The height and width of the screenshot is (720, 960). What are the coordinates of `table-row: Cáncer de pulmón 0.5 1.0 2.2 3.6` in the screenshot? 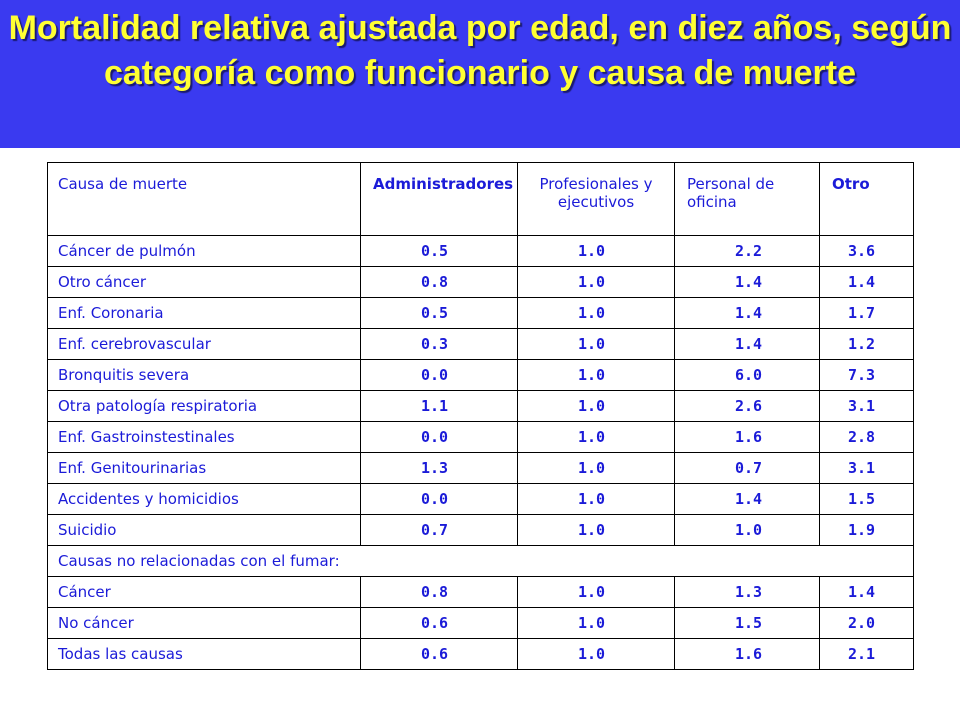 It's located at (480, 251).